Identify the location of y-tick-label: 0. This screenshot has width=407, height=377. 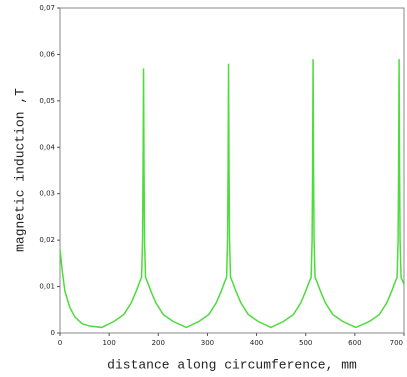
(53, 333).